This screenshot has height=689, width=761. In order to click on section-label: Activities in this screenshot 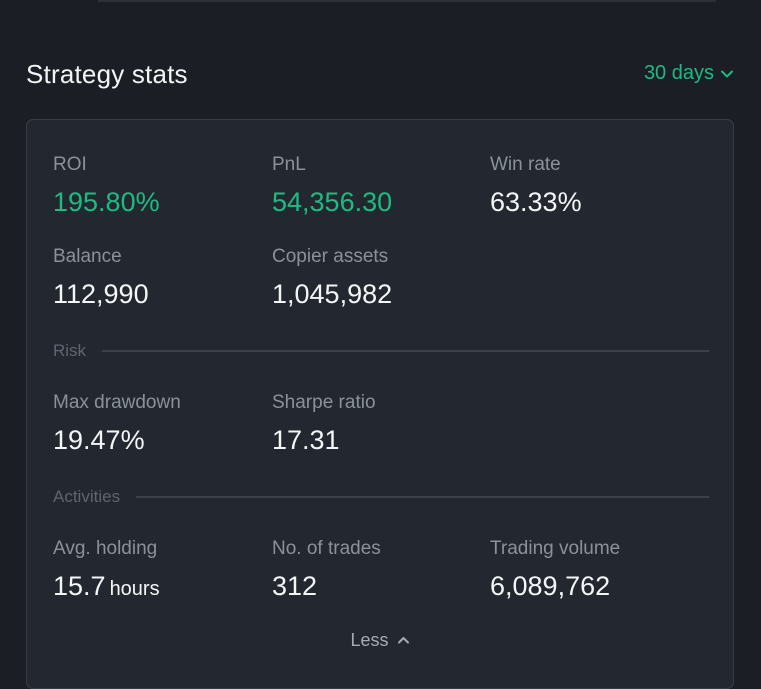, I will do `click(87, 496)`.